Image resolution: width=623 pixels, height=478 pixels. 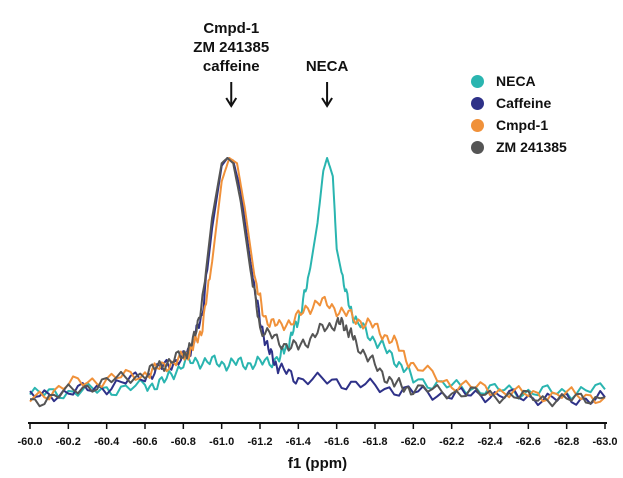 What do you see at coordinates (374, 442) in the screenshot?
I see `x-tick-label: -61.8` at bounding box center [374, 442].